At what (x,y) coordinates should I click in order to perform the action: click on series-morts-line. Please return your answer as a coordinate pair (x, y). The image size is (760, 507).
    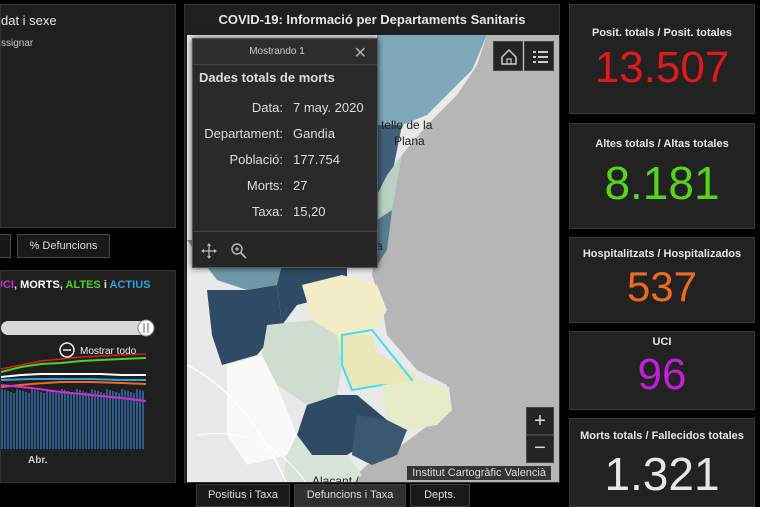
    Looking at the image, I should click on (73, 375).